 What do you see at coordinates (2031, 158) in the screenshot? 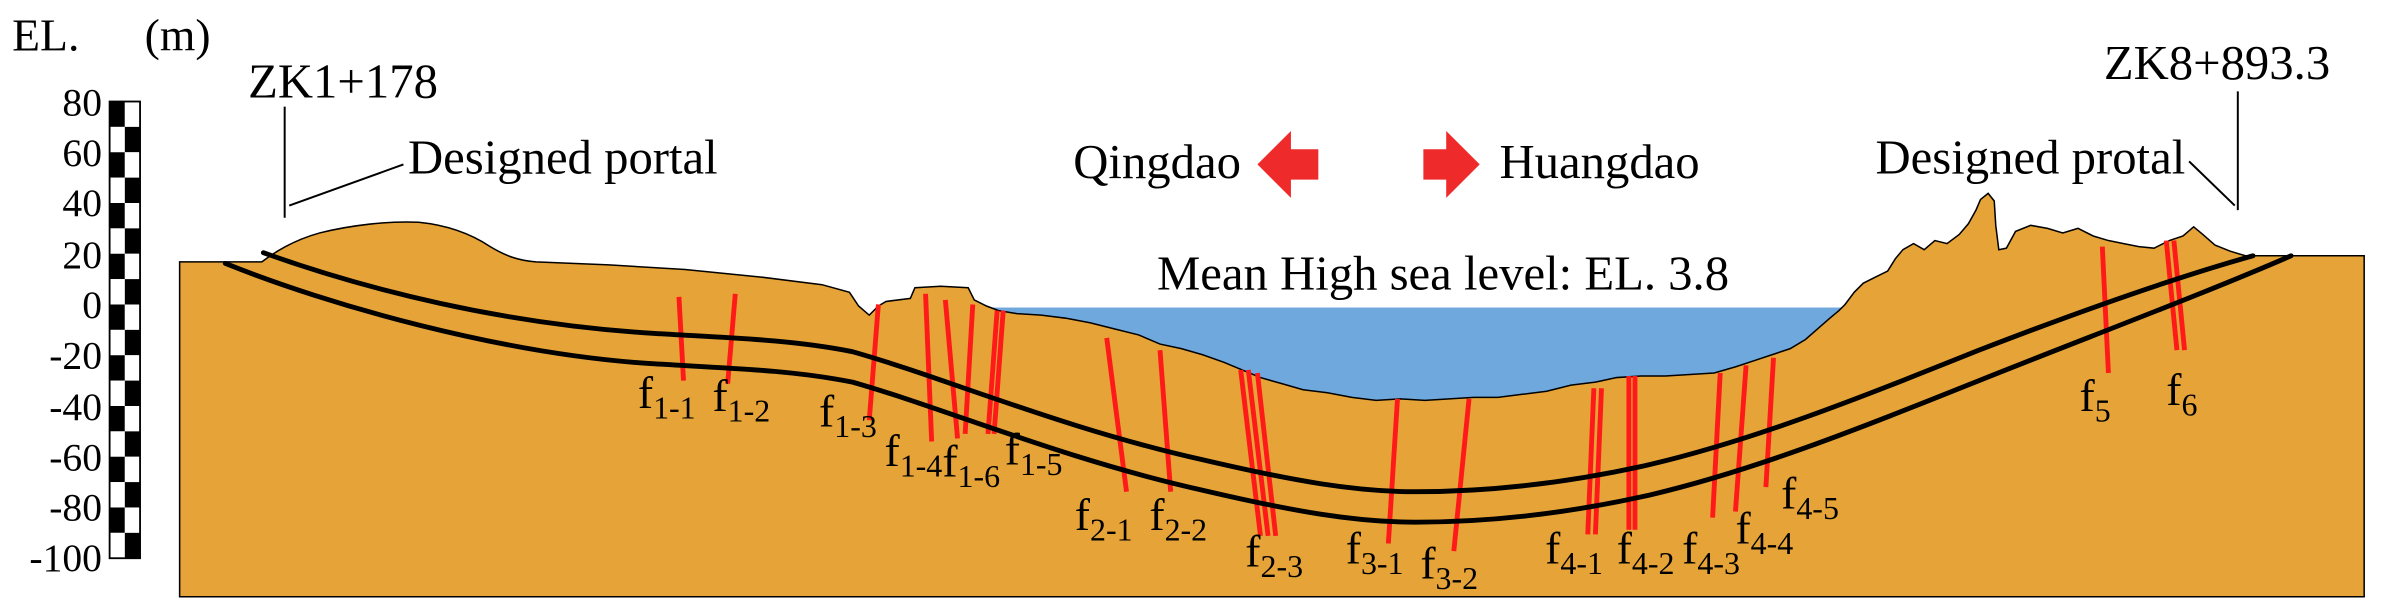
I see `right-portal-label: Designed protal` at bounding box center [2031, 158].